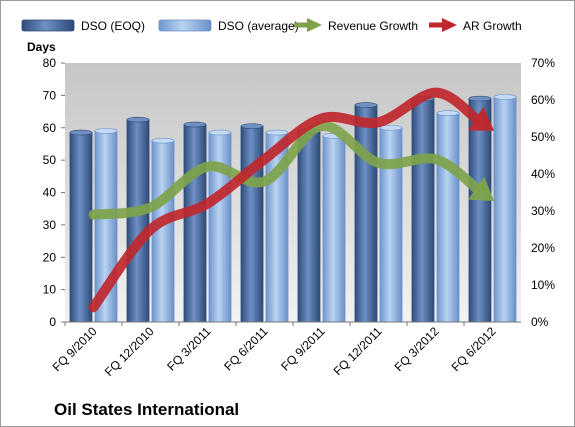 The width and height of the screenshot is (575, 427). I want to click on y-axis-title: Days, so click(41, 47).